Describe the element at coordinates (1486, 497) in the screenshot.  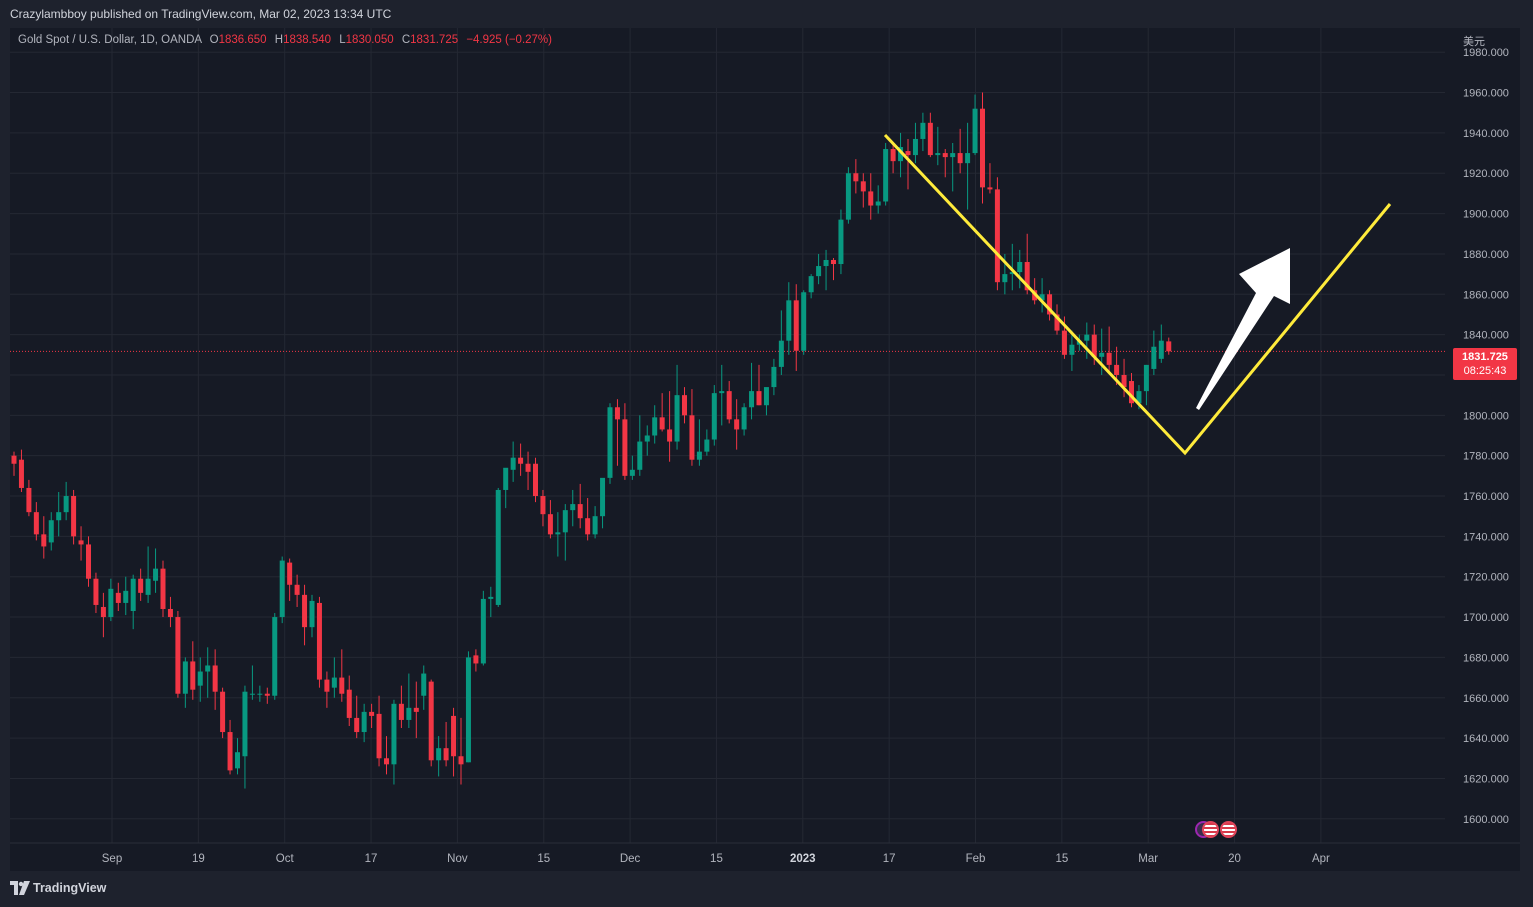
I see `price-tick-label: 1760.000` at that location.